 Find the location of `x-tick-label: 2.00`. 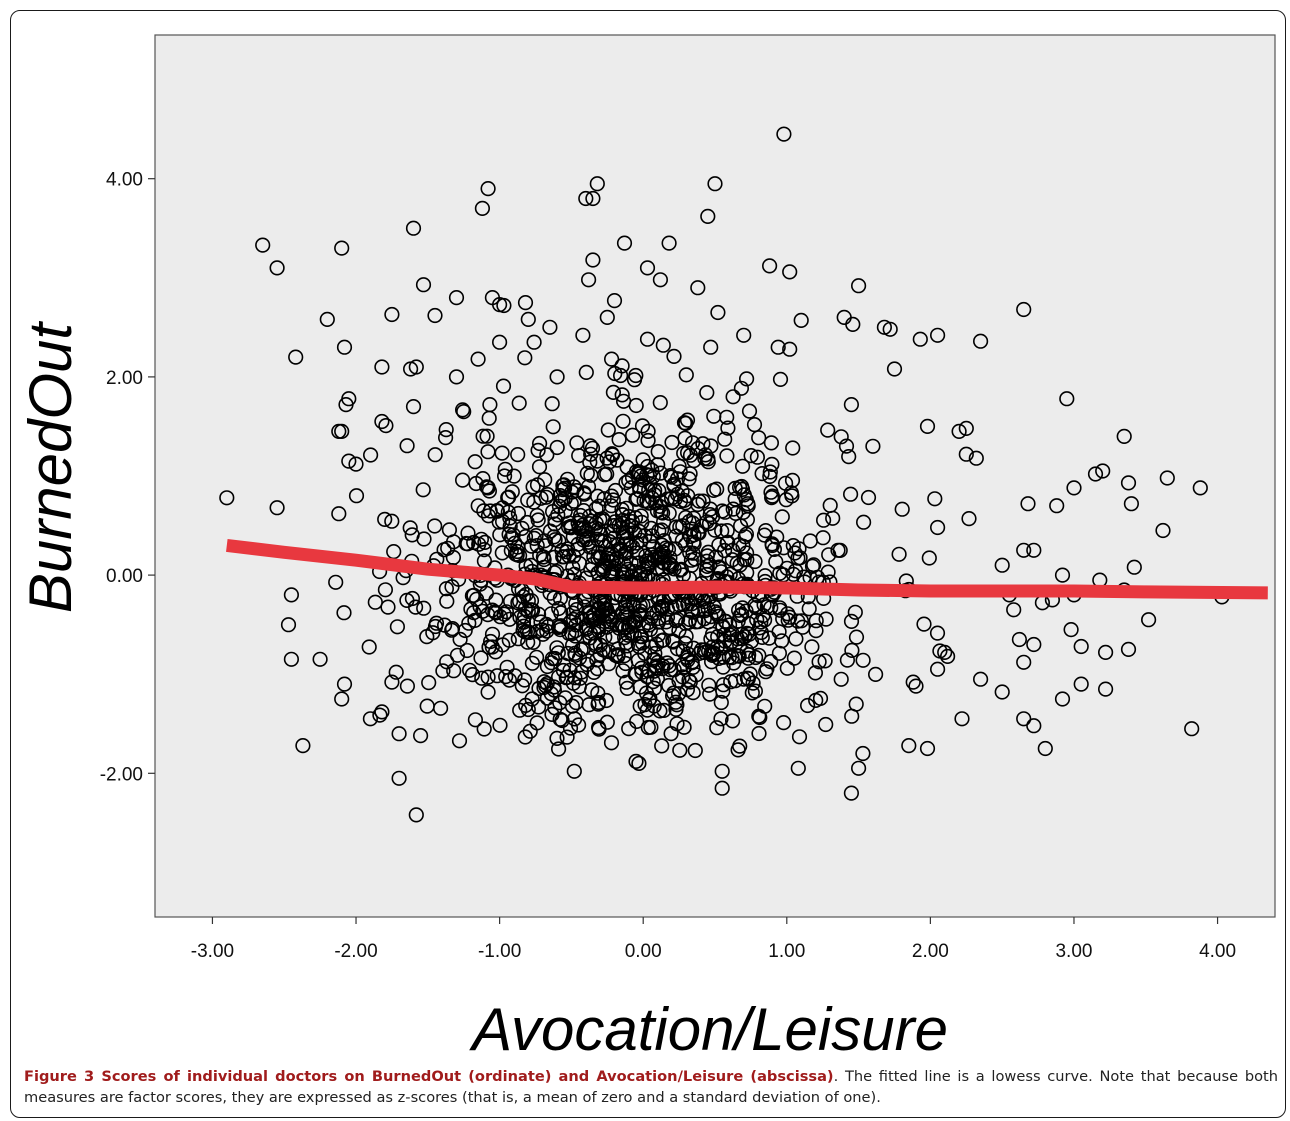

x-tick-label: 2.00 is located at coordinates (930, 951).